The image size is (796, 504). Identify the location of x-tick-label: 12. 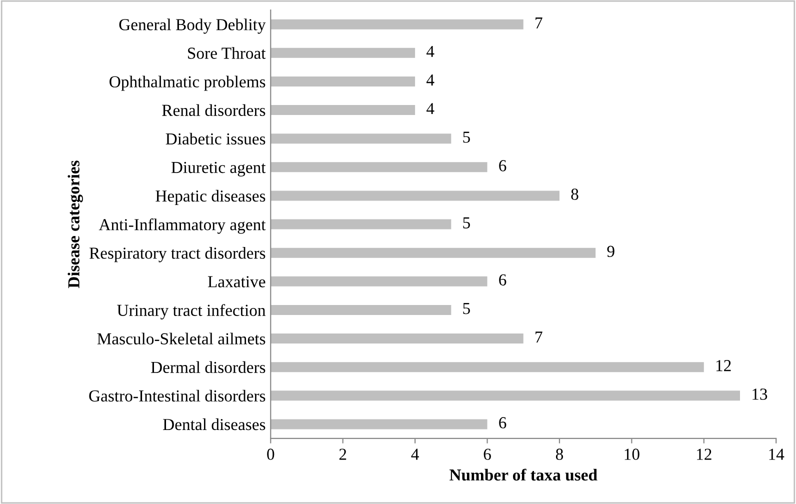
(704, 454).